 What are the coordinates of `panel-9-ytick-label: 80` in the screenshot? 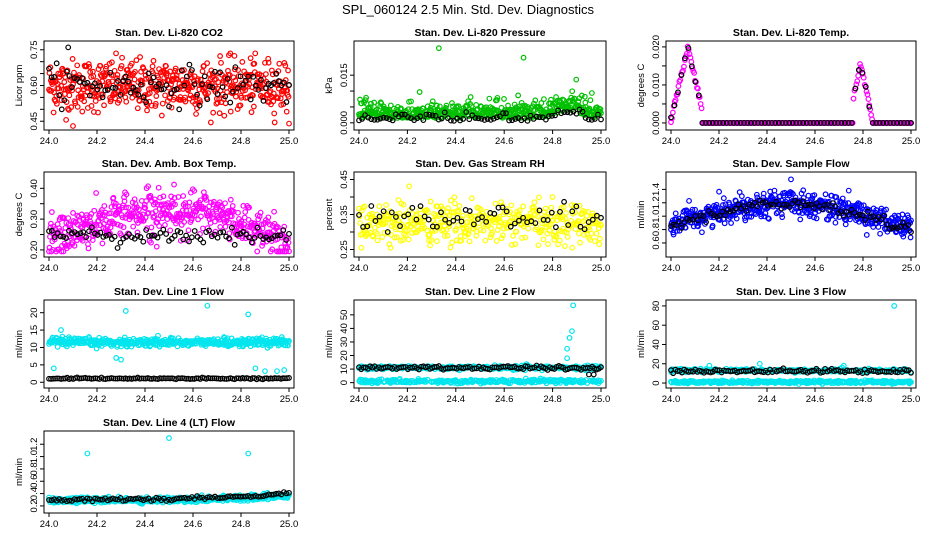 It's located at (656, 306).